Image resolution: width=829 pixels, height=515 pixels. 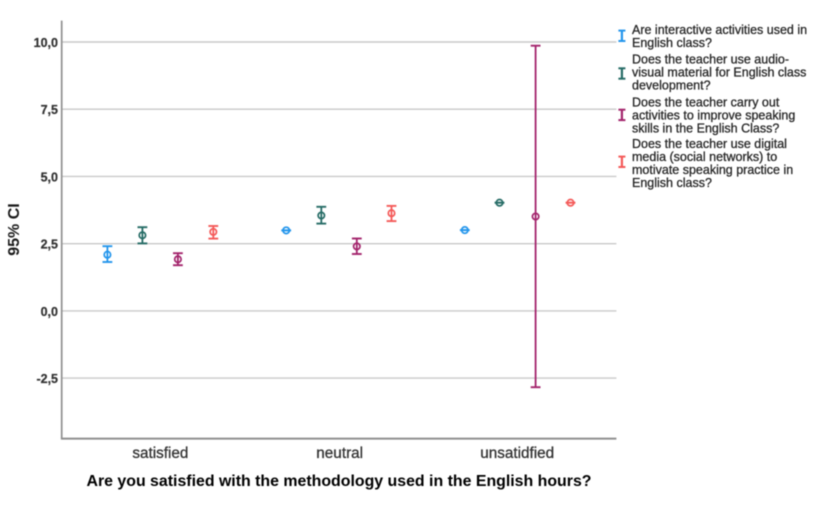 I want to click on svg-text: 5,0, so click(x=49, y=177).